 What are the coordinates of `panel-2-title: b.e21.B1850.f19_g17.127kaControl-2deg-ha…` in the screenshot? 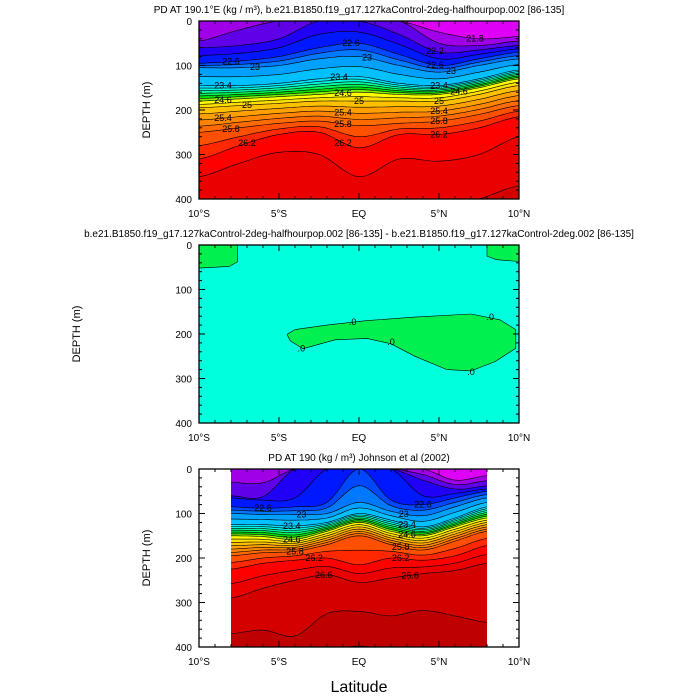 It's located at (359, 234).